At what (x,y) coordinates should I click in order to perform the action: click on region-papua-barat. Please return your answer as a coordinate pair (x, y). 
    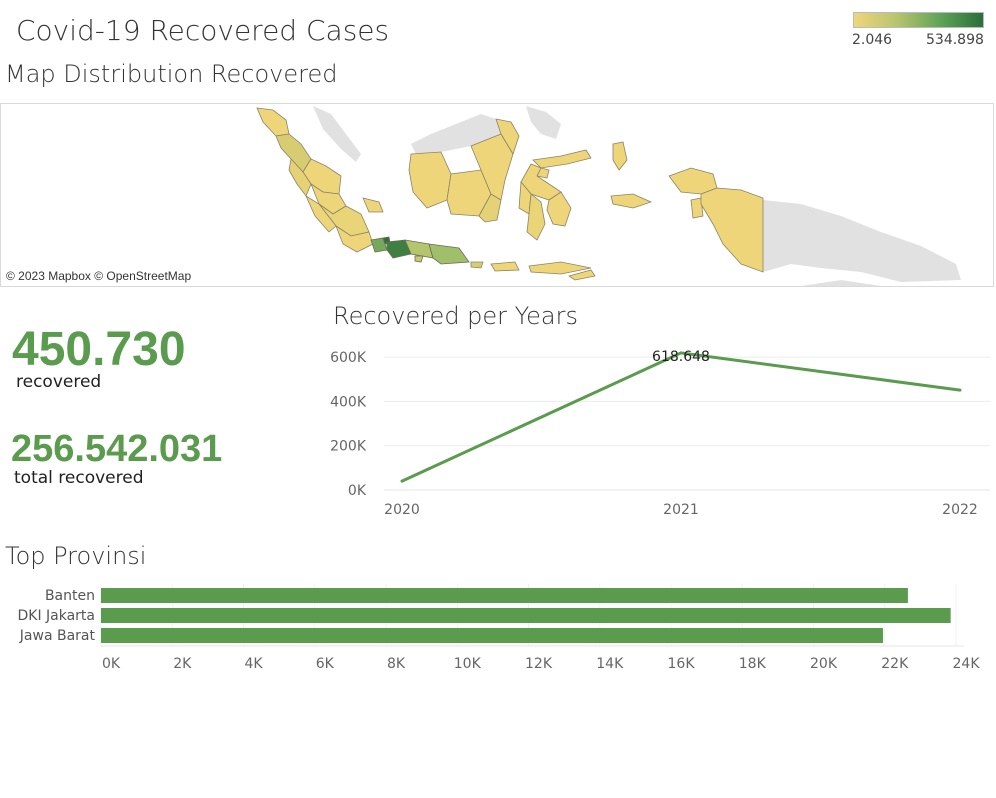
    Looking at the image, I should click on (693, 181).